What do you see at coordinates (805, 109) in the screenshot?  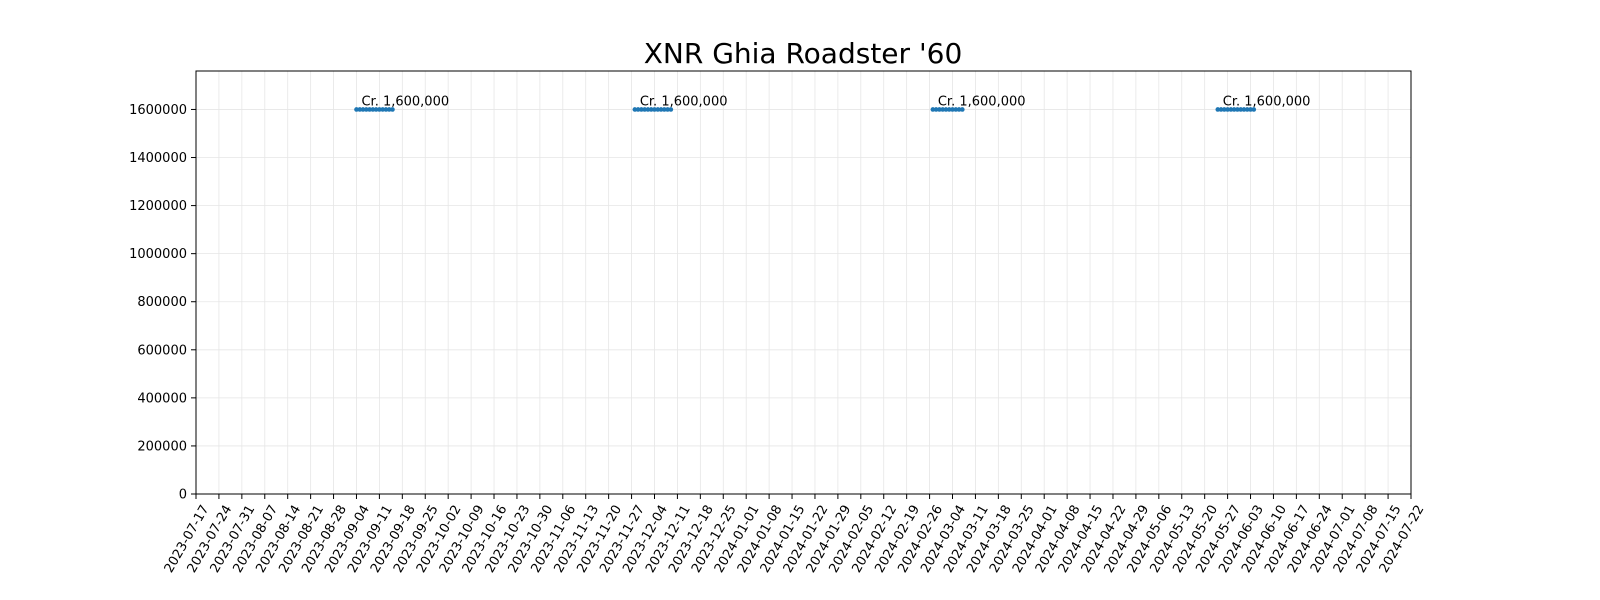 I see `series-layer` at bounding box center [805, 109].